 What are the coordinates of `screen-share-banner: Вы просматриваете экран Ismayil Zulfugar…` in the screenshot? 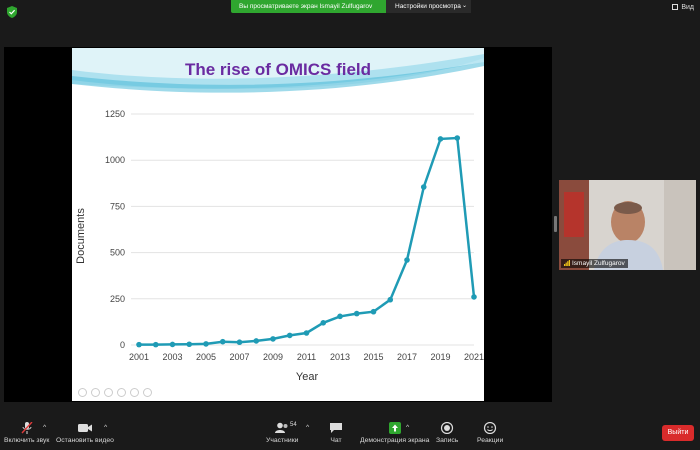 It's located at (308, 6).